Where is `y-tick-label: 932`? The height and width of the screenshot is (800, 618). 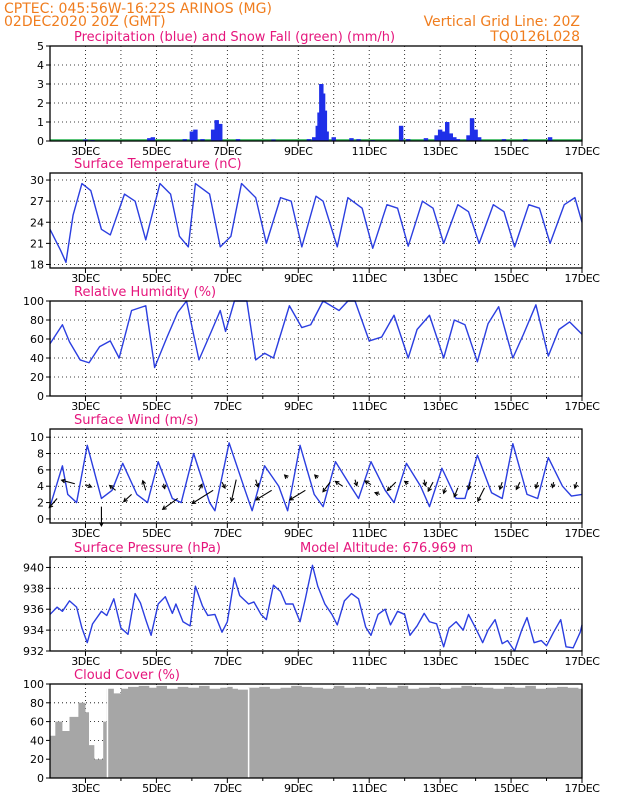 y-tick-label: 932 is located at coordinates (33, 651).